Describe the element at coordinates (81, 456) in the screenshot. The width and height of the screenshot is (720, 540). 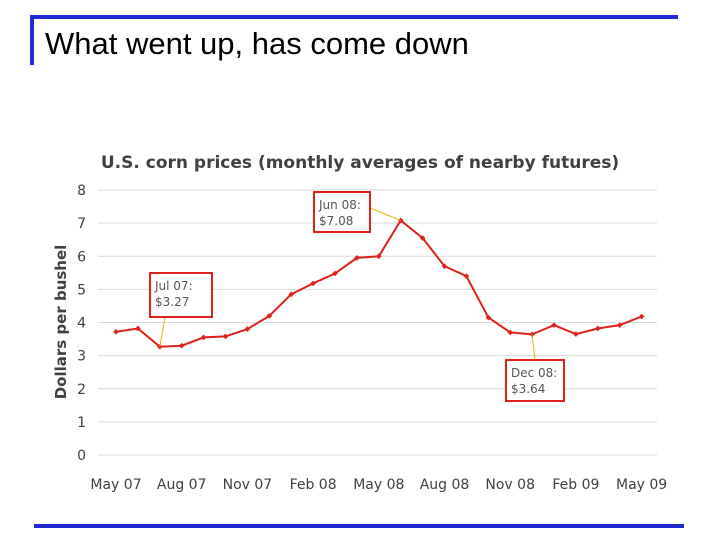
I see `y-tick-label: 0` at that location.